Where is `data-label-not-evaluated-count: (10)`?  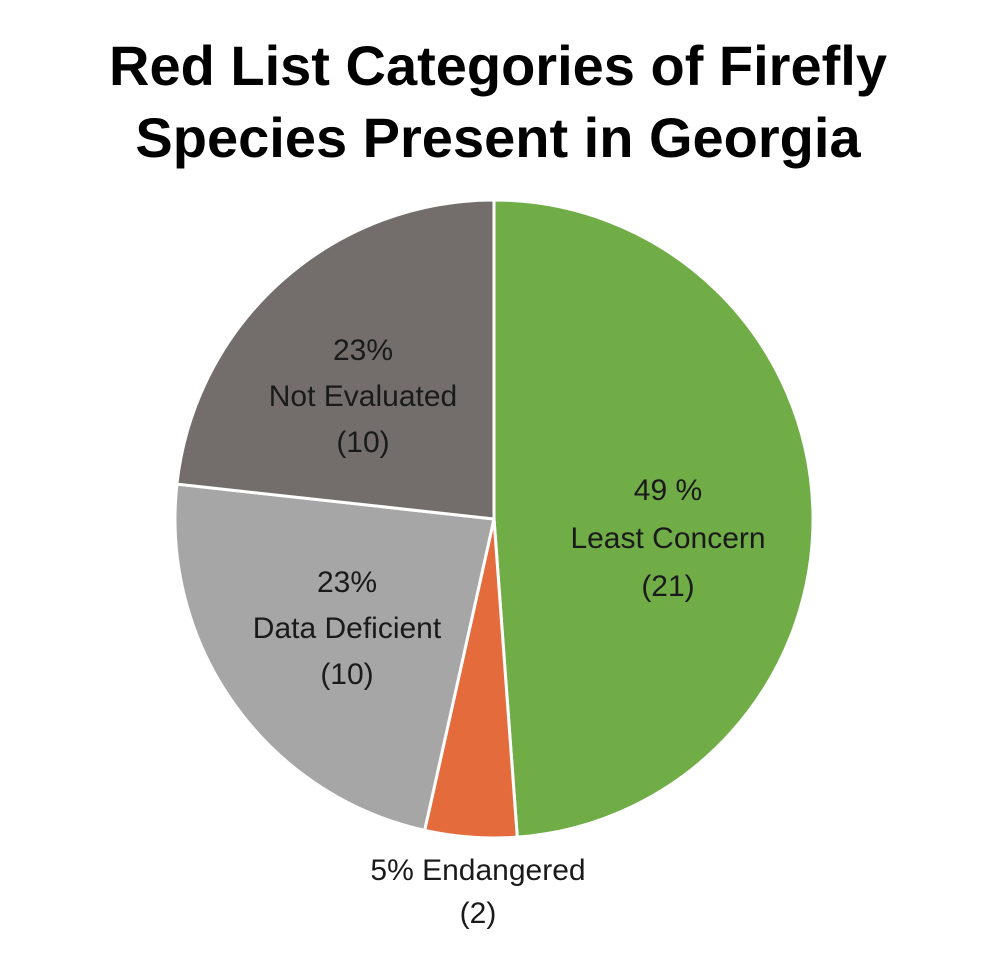 data-label-not-evaluated-count: (10) is located at coordinates (362, 442).